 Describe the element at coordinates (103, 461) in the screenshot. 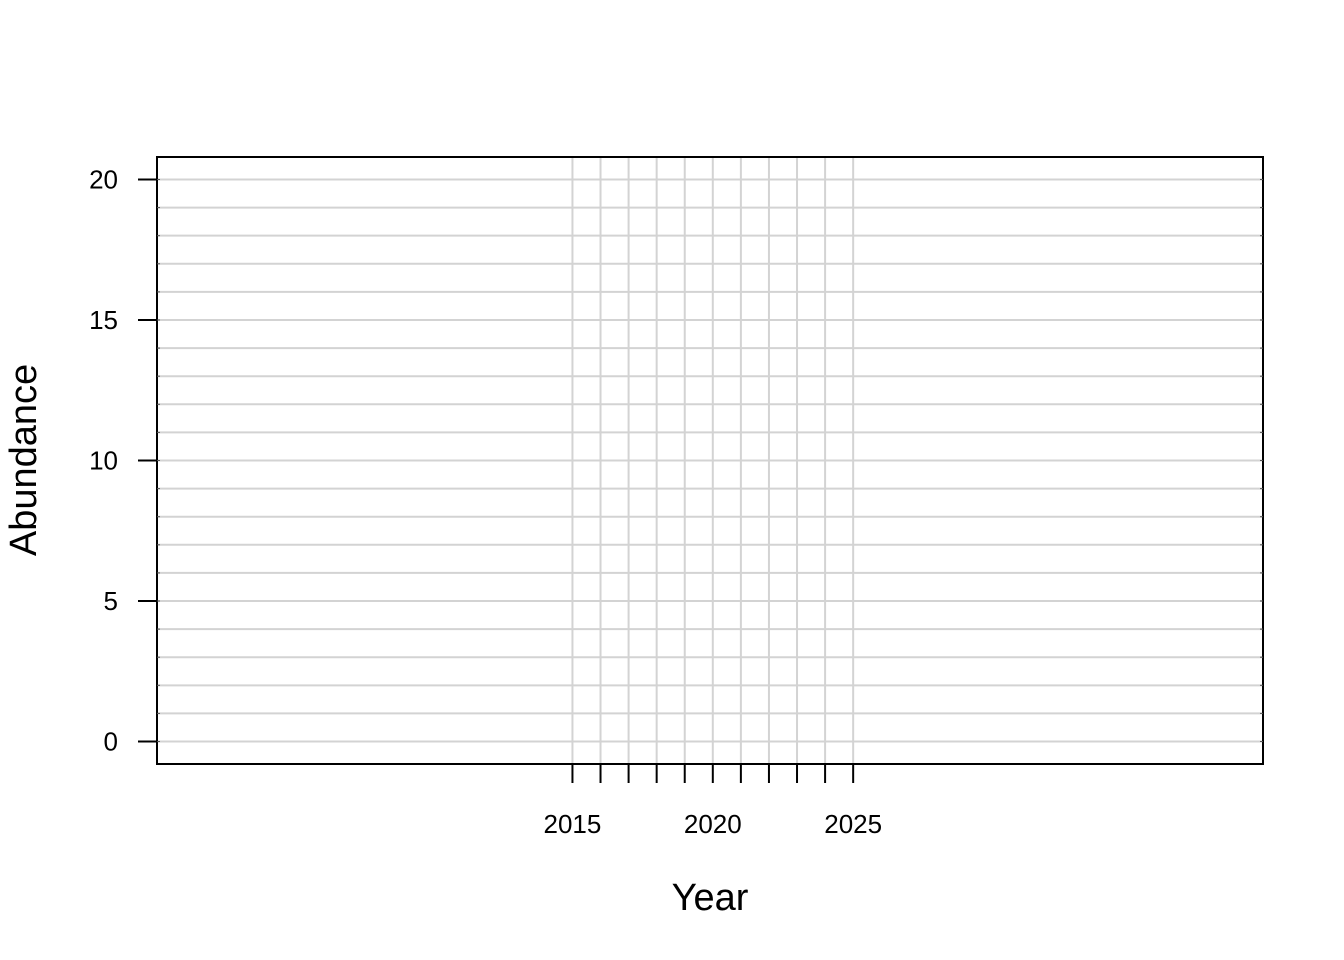

I see `y-tick-label: 10` at that location.